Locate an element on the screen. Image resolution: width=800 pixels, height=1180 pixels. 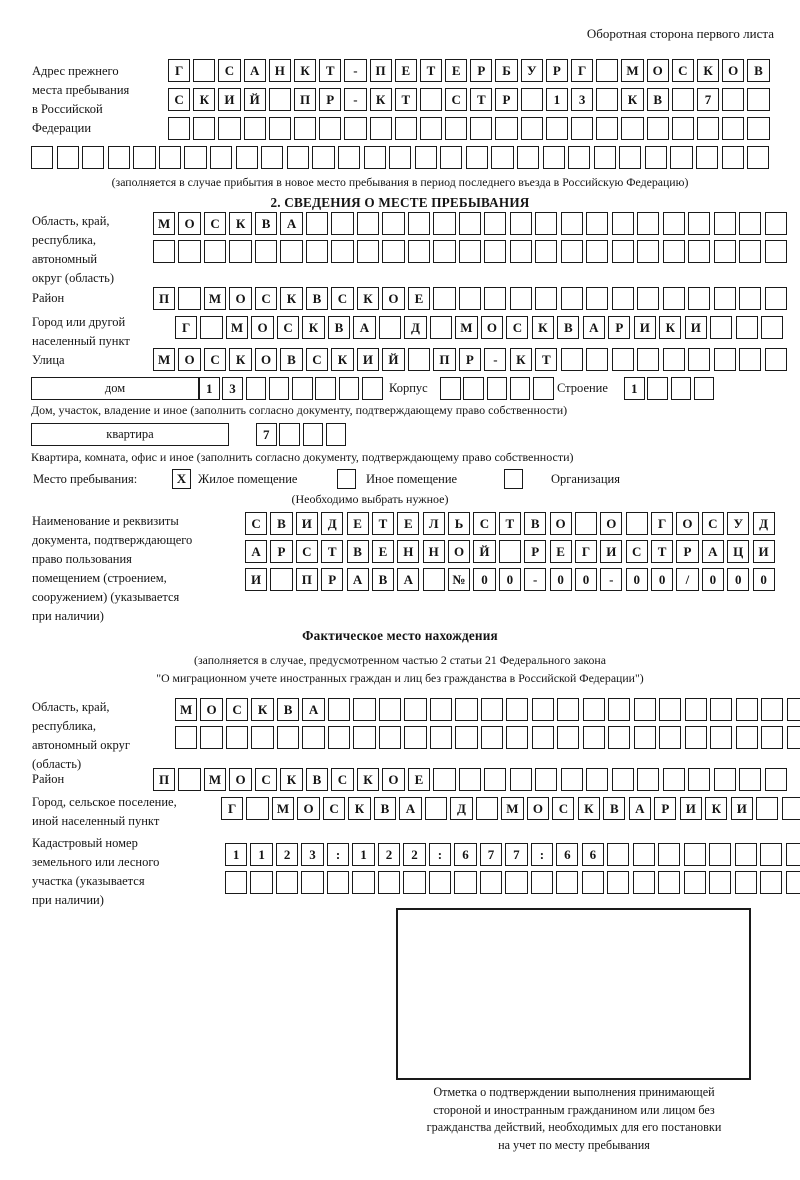
korpus-cells is located at coordinates (497, 388).